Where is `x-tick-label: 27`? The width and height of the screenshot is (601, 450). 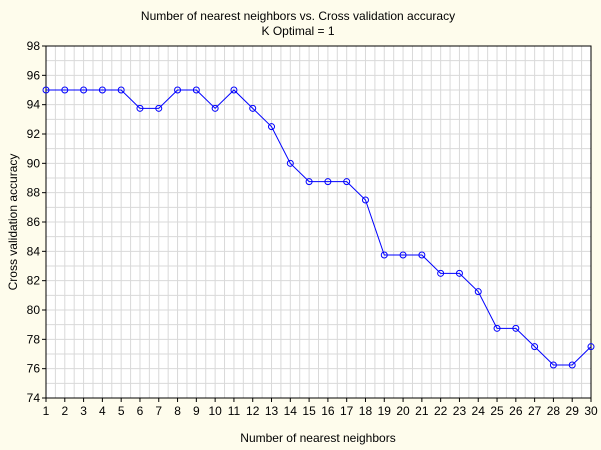
x-tick-label: 27 is located at coordinates (535, 411).